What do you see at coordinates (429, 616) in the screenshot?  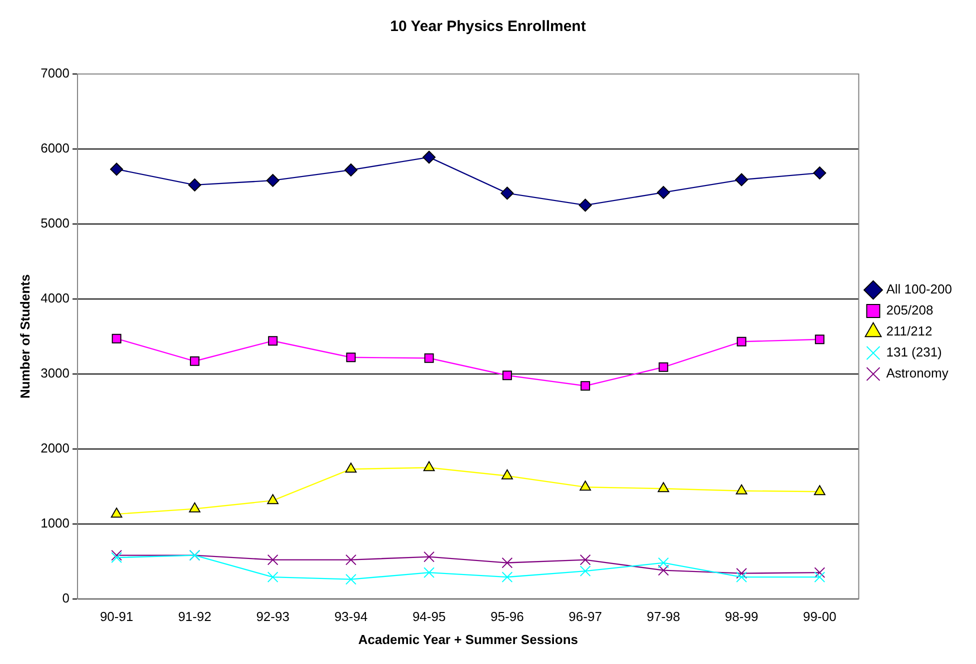 I see `x-tick-label: 94-95` at bounding box center [429, 616].